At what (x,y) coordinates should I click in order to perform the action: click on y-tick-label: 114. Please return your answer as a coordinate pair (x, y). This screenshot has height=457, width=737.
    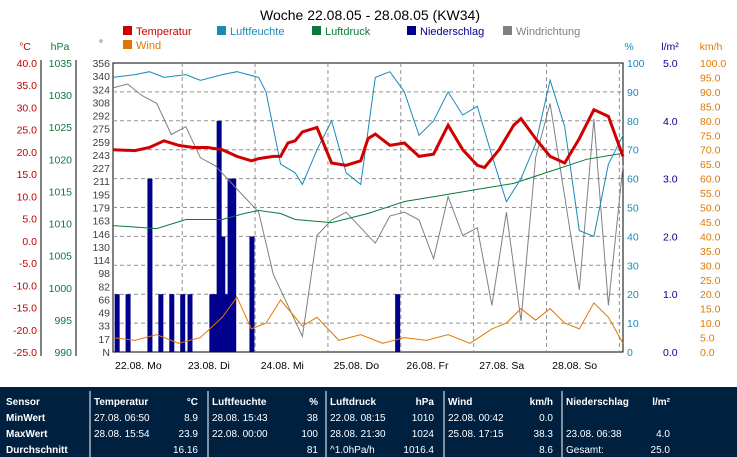
    Looking at the image, I should click on (101, 261).